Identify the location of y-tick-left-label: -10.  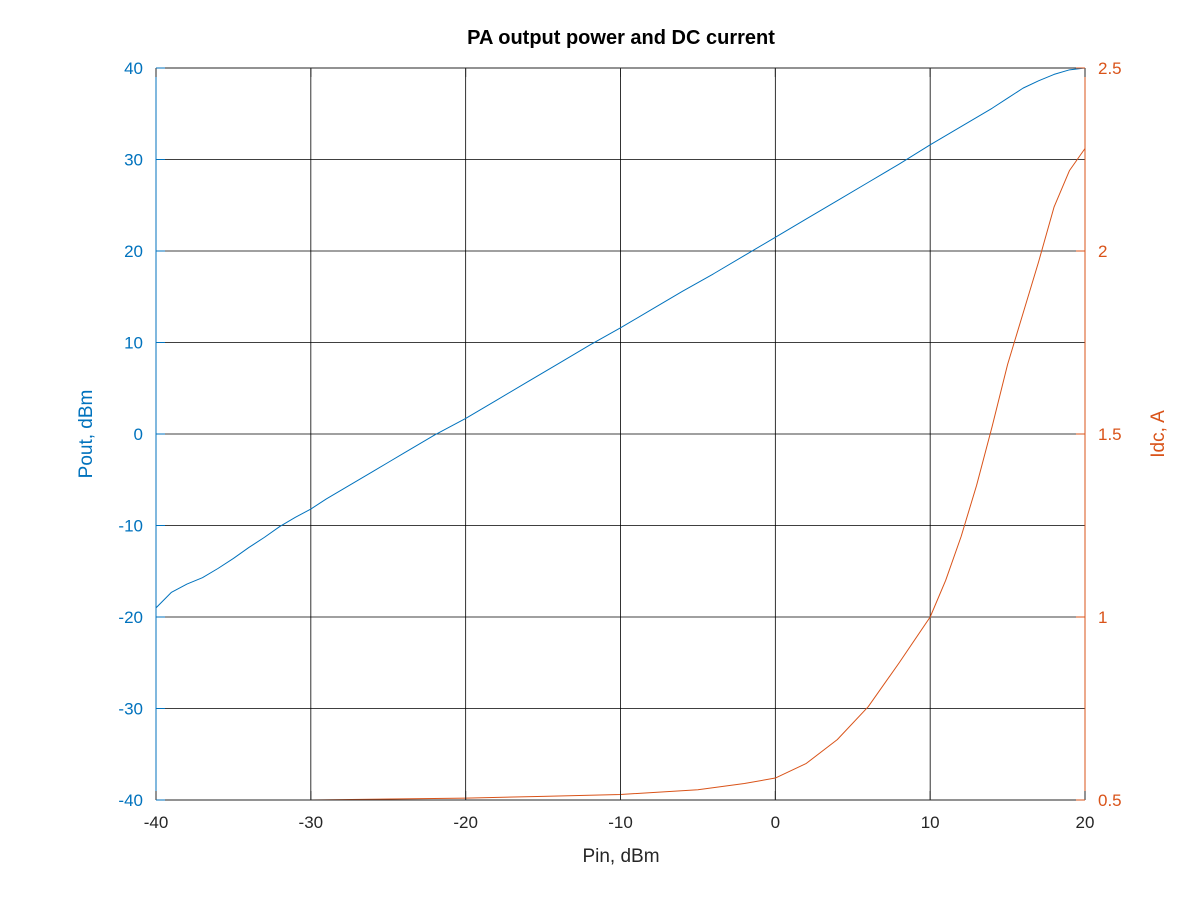
(130, 526).